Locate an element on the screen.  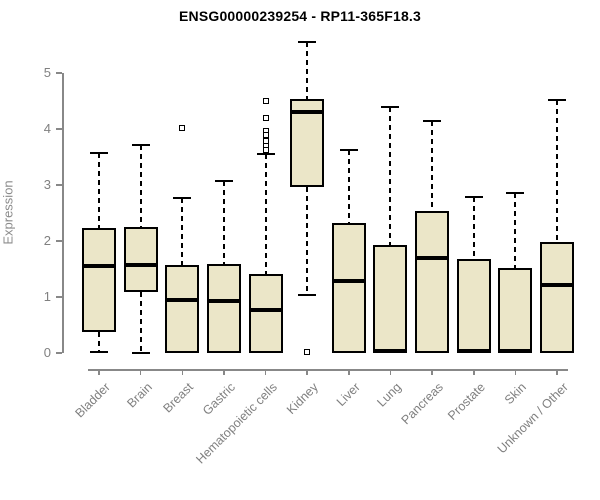
box-bladder-upper-cap is located at coordinates (99, 152).